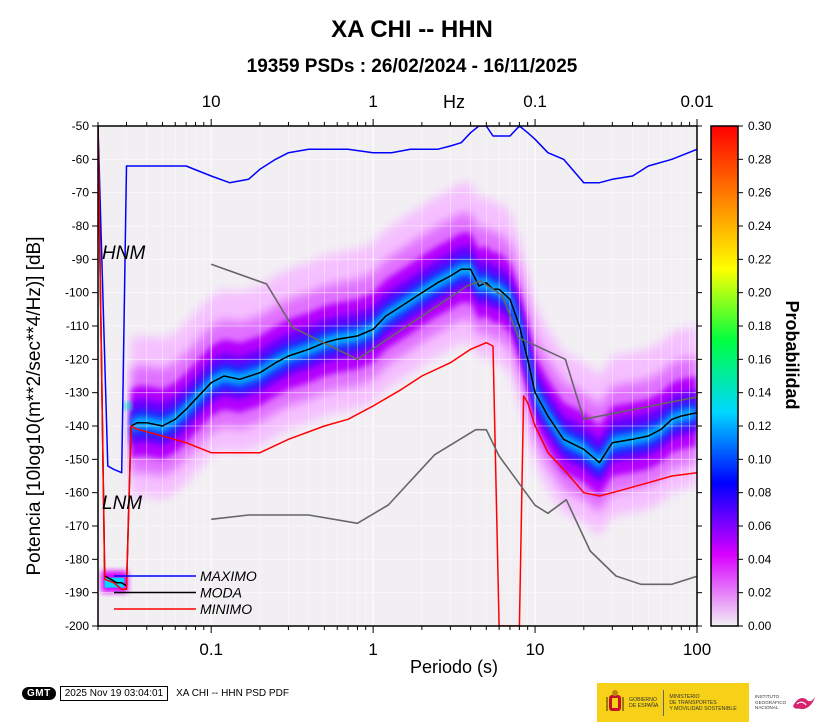 The image size is (824, 722). Describe the element at coordinates (760, 193) in the screenshot. I see `colorbar-tick-label: 0.26` at that location.